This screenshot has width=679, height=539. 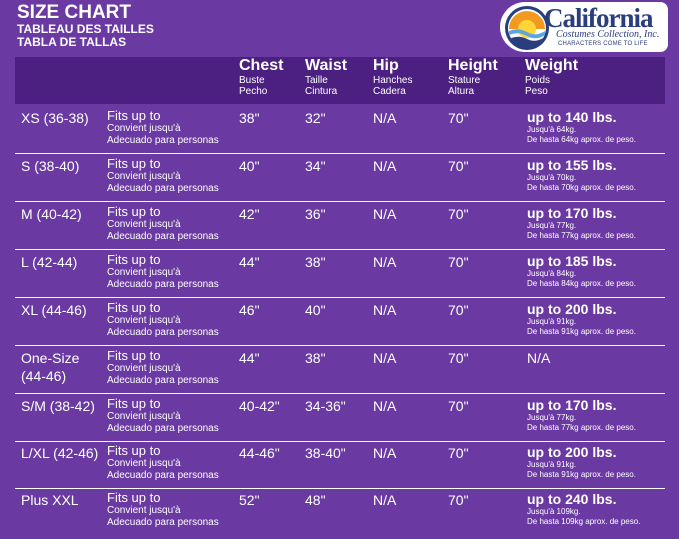 I want to click on header-hip: Hip Hanches Cadera, so click(x=392, y=77).